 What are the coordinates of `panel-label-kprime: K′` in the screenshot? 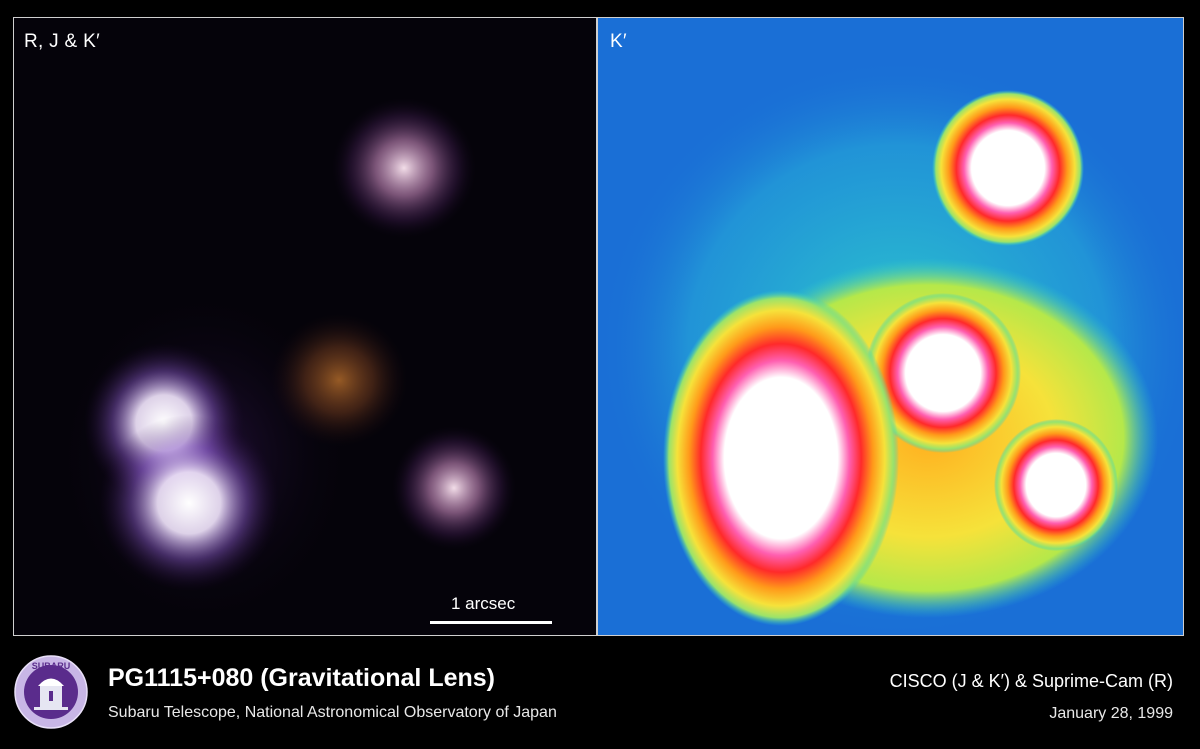 It's located at (618, 41).